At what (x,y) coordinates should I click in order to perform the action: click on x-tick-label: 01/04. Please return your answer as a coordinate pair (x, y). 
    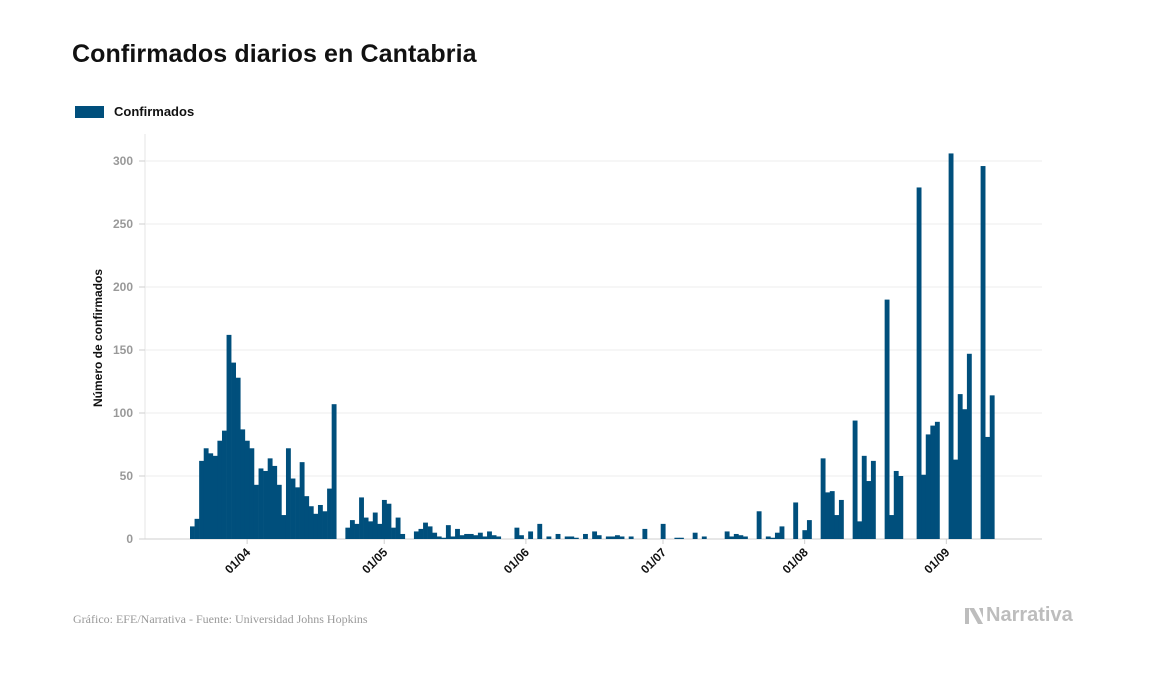
    Looking at the image, I should click on (237, 560).